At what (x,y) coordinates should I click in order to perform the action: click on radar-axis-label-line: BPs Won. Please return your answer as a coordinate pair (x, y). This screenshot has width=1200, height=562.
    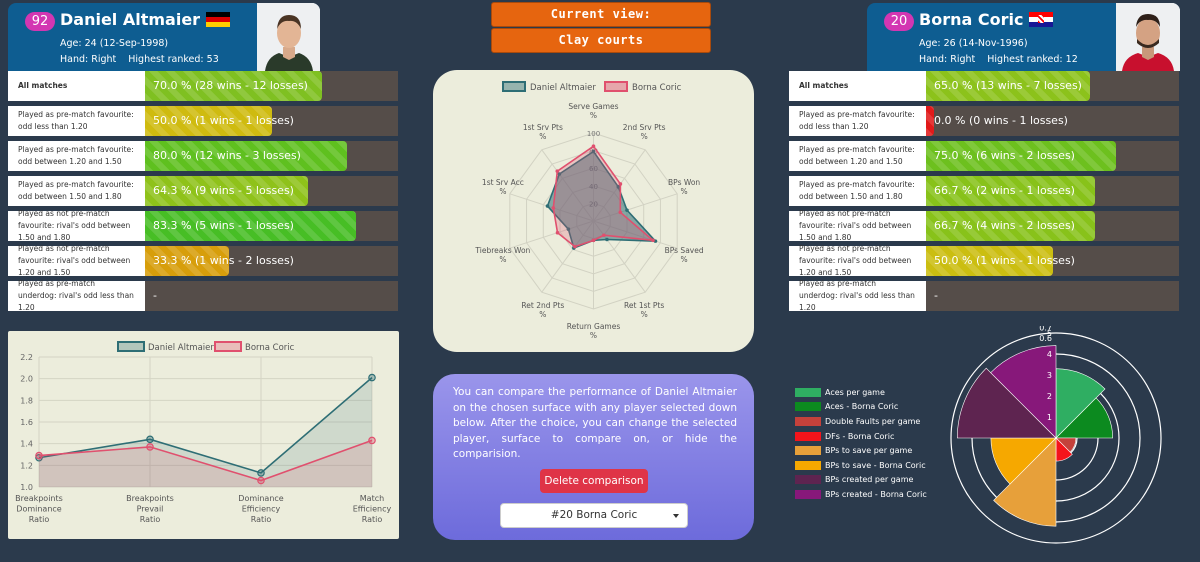
    Looking at the image, I should click on (684, 182).